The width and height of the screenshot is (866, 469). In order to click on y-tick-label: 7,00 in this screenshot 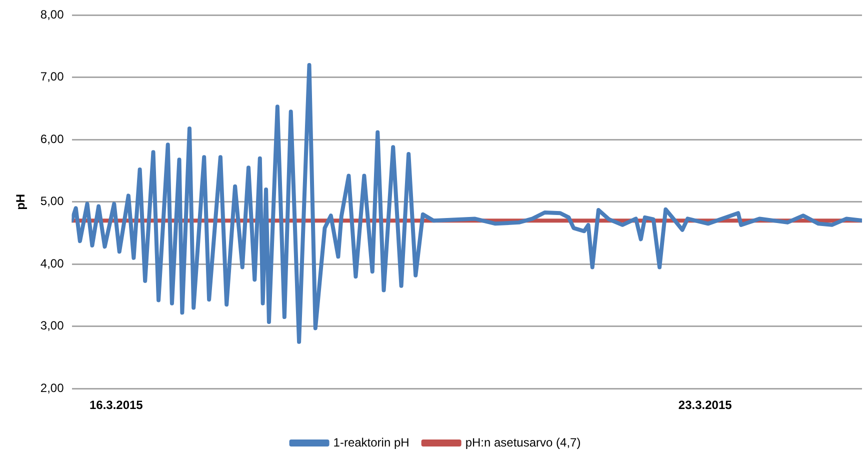, I will do `click(52, 77)`.